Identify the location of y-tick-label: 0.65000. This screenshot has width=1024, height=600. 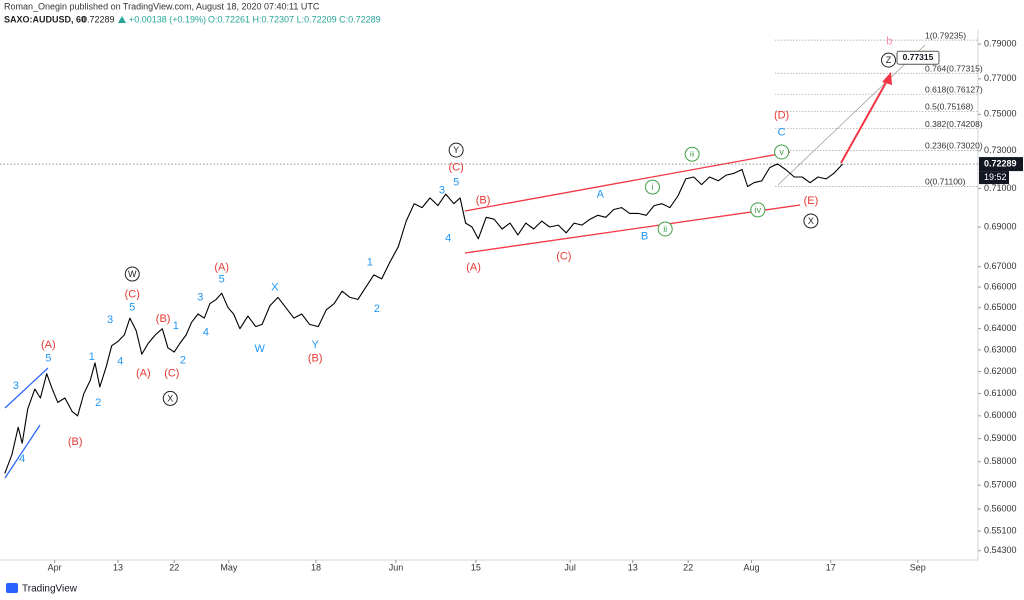
(1000, 307).